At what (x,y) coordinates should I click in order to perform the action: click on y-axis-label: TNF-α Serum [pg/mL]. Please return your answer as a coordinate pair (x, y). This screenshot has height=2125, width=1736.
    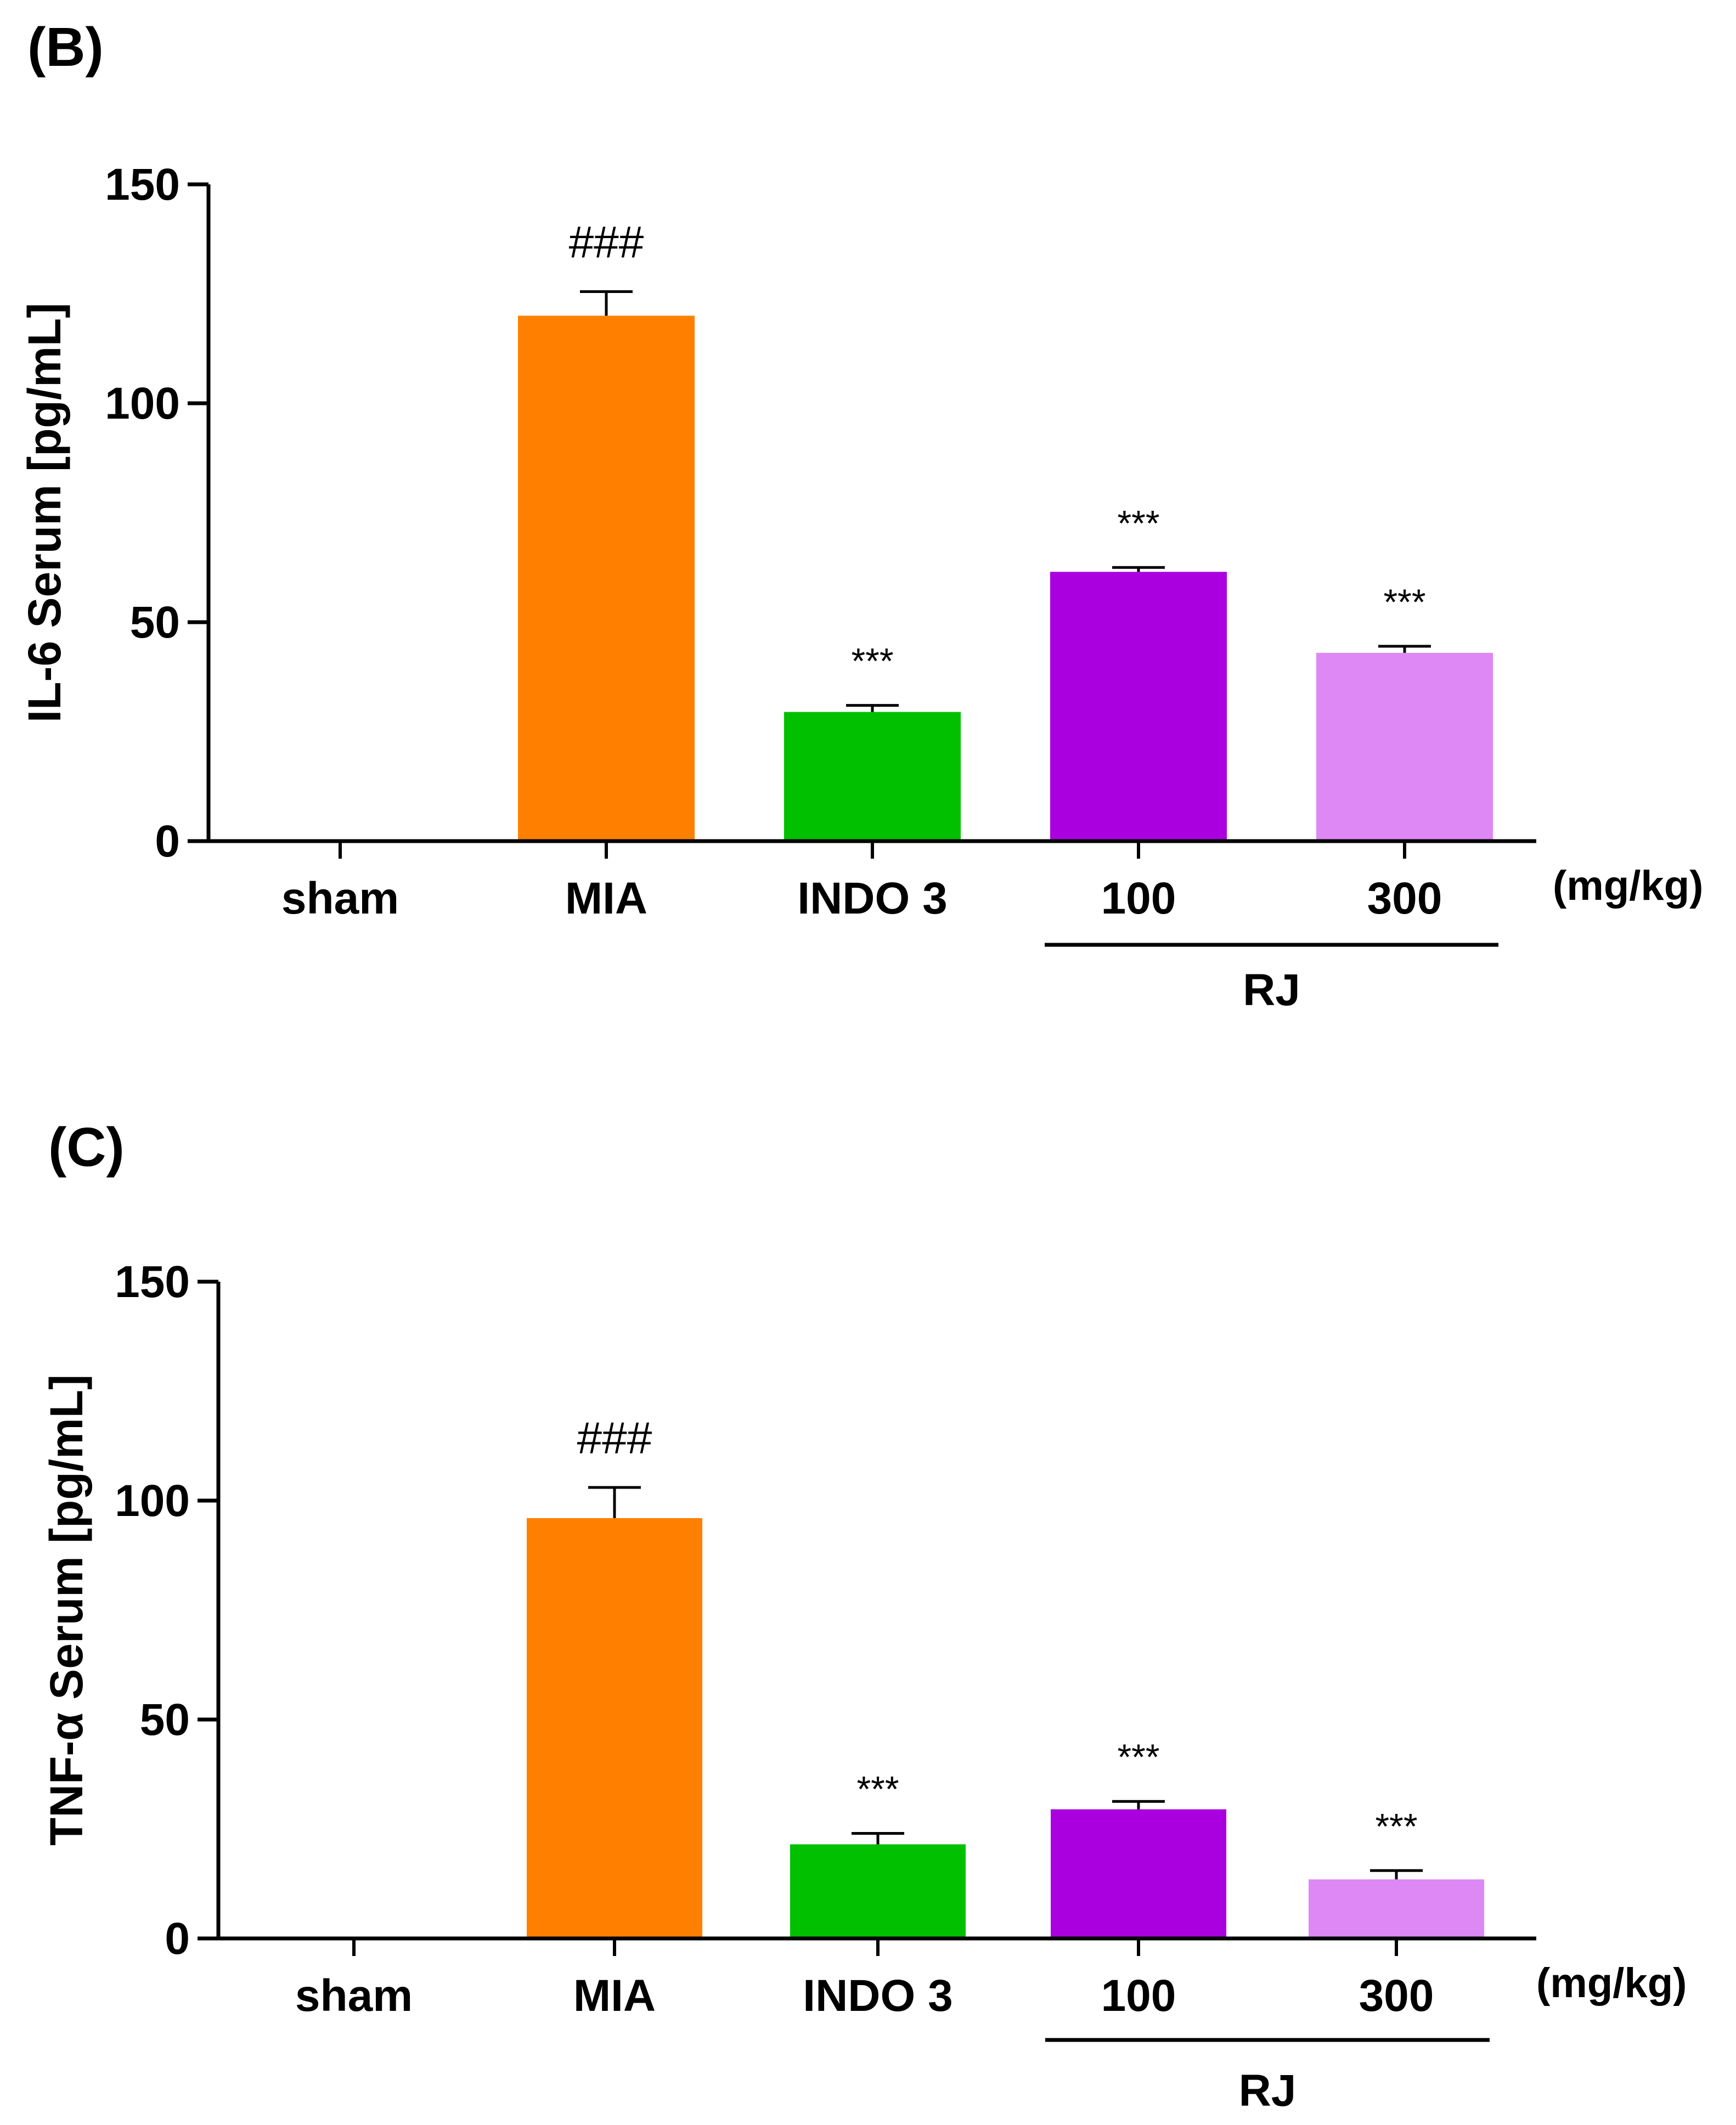
    Looking at the image, I should click on (66, 1610).